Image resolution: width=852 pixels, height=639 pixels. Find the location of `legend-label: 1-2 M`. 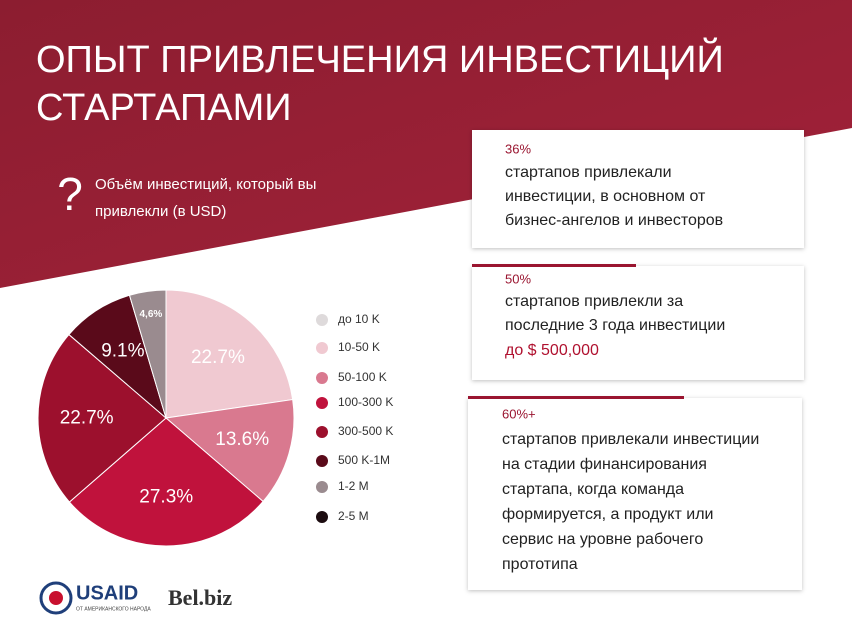

legend-label: 1-2 M is located at coordinates (353, 486).